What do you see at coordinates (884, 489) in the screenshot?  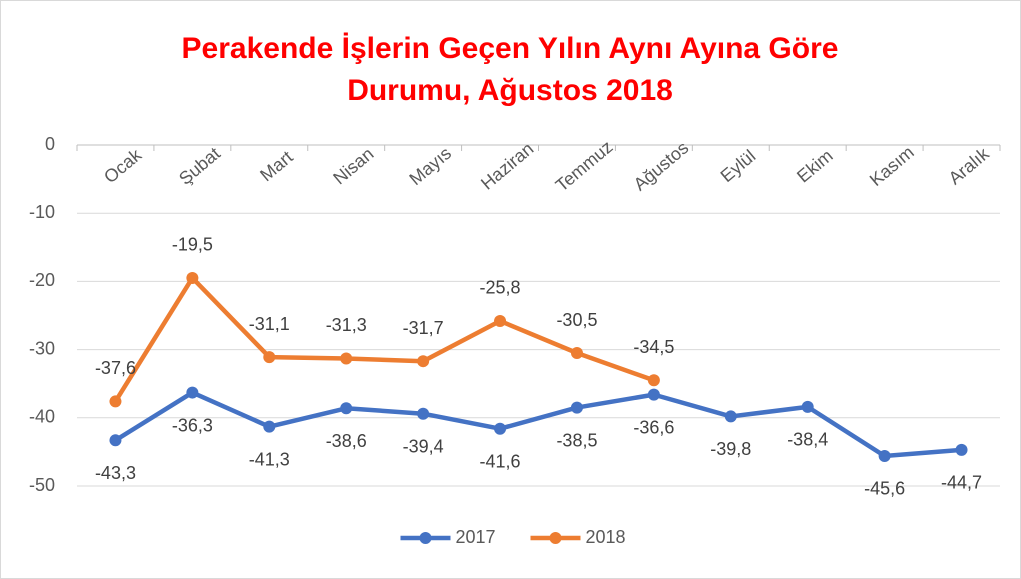 I see `value-label: -45,6` at bounding box center [884, 489].